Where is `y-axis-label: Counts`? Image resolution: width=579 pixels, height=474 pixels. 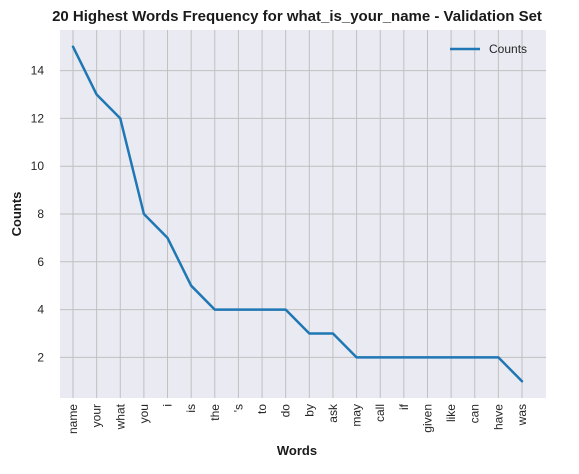
y-axis-label: Counts is located at coordinates (16, 214).